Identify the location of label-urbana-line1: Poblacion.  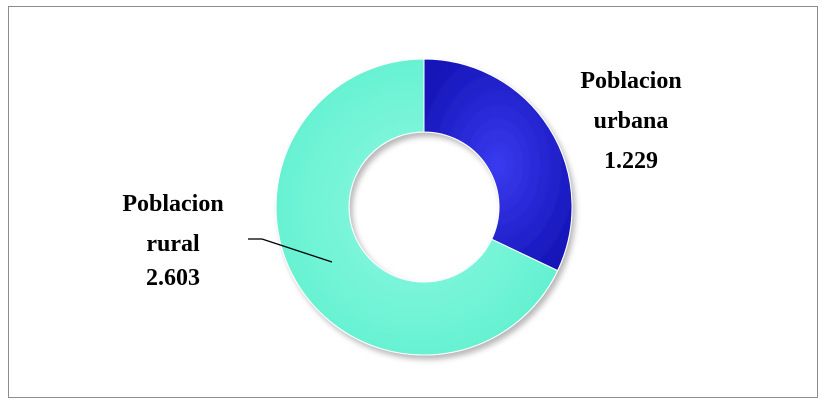
(630, 81).